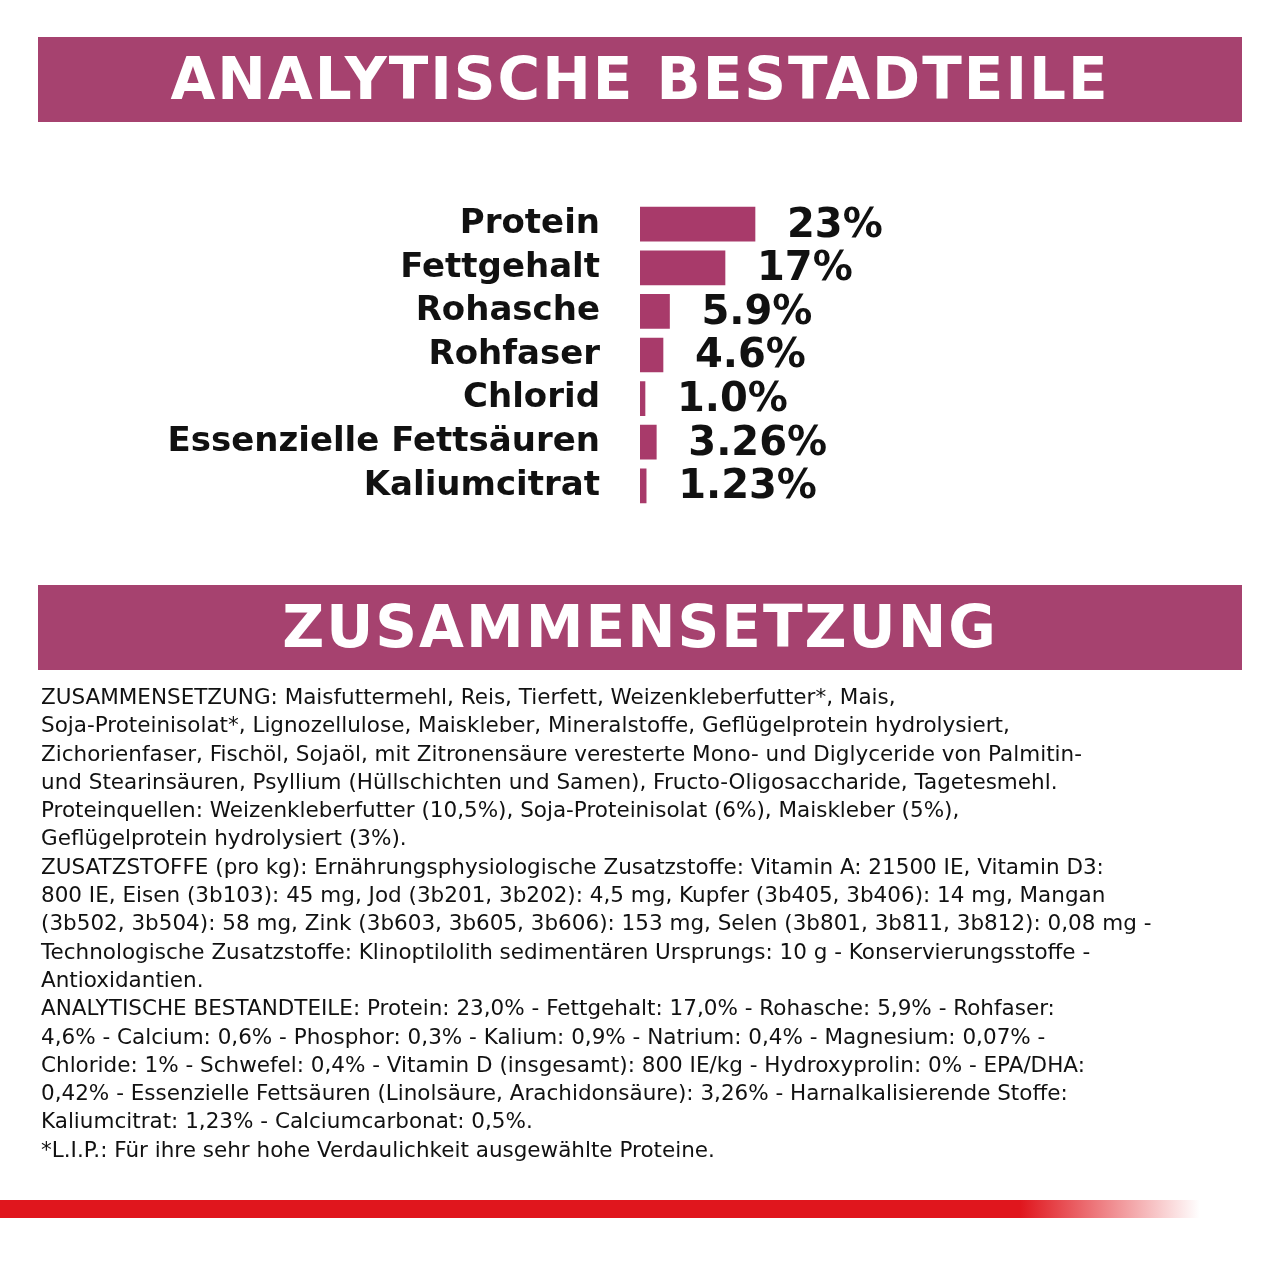 Image resolution: width=1280 pixels, height=1280 pixels. I want to click on text: (3b502, 3b504): 58 mg, Zink (3b603, 3b605, 3b606): 153 mg, Selen (3b801, 3b811, 3b812): 0,08 mg -, so click(596, 923).